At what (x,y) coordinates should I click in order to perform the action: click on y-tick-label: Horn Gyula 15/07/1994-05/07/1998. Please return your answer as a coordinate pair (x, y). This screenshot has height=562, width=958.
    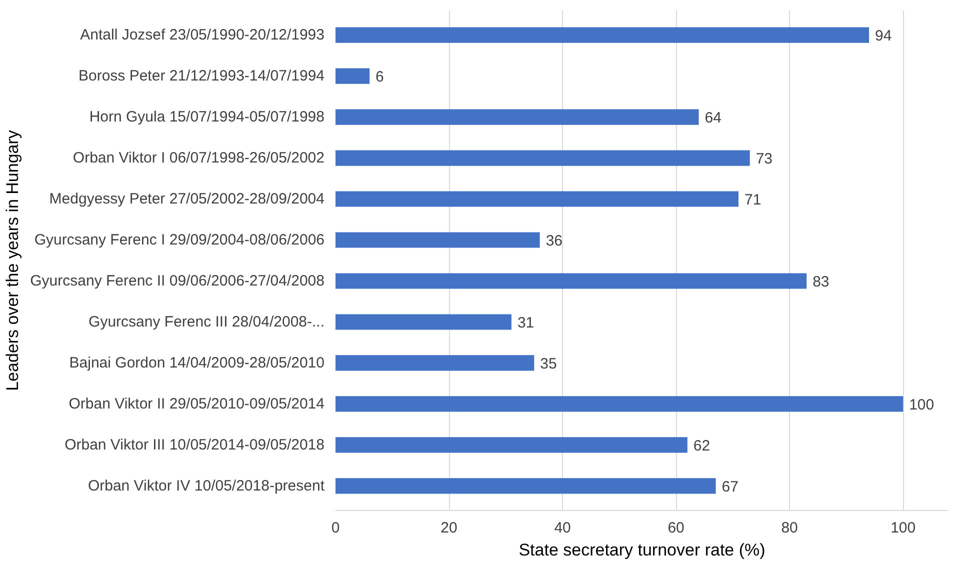
    Looking at the image, I should click on (207, 117).